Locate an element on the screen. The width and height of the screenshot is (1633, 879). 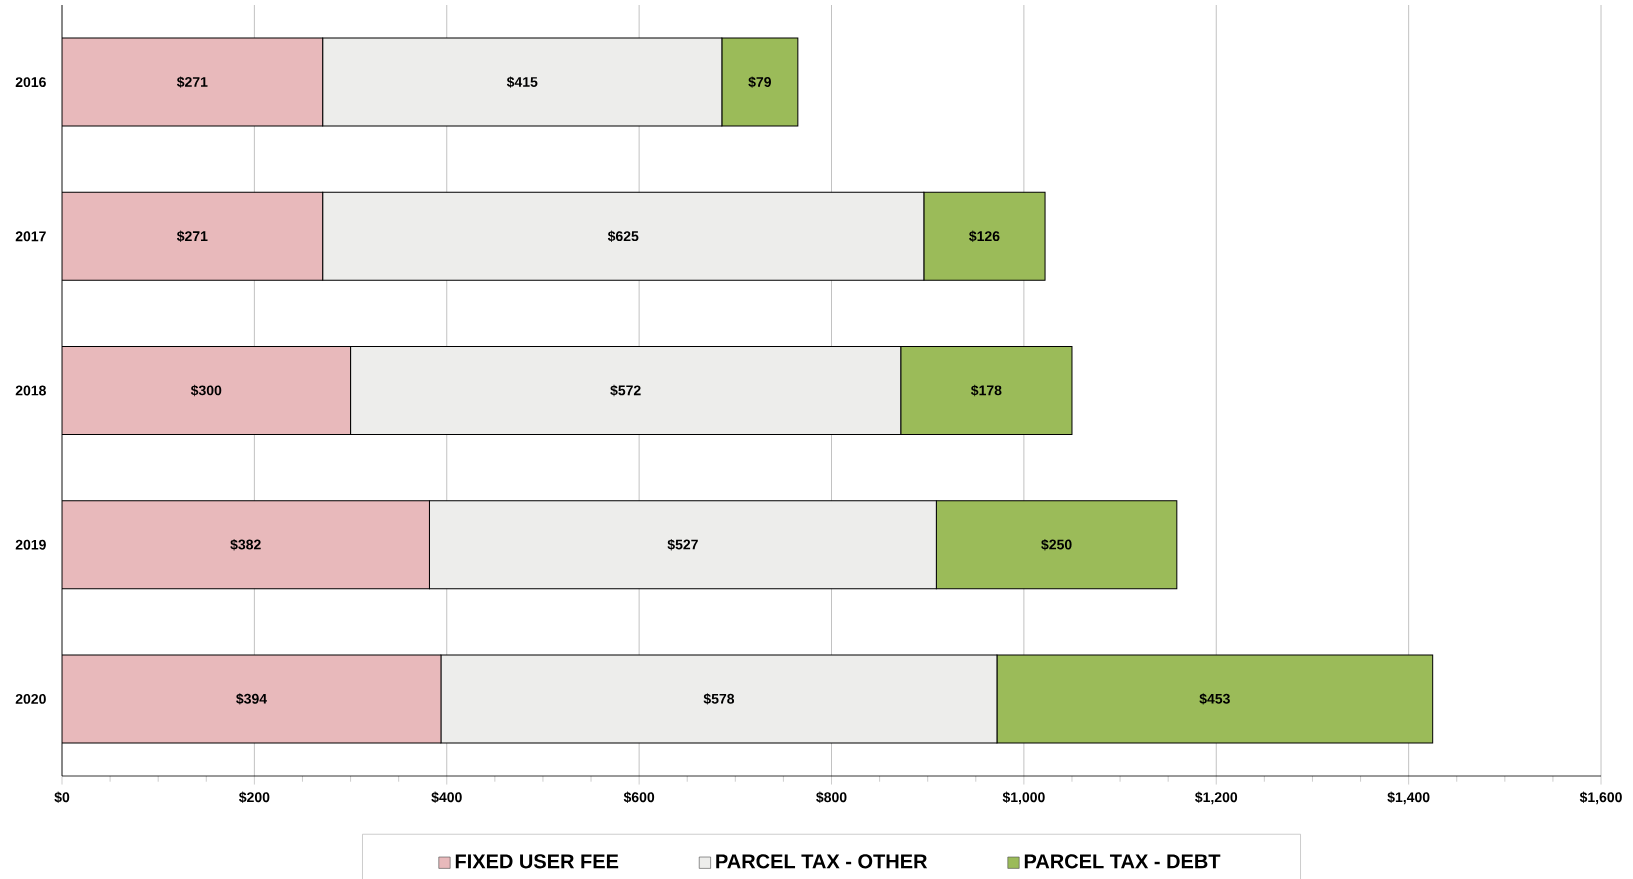
x-tick-label: $0 is located at coordinates (62, 797).